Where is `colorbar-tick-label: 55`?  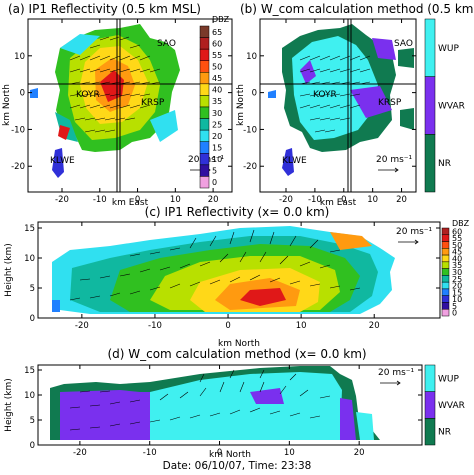 colorbar-tick-label: 55 is located at coordinates (457, 238).